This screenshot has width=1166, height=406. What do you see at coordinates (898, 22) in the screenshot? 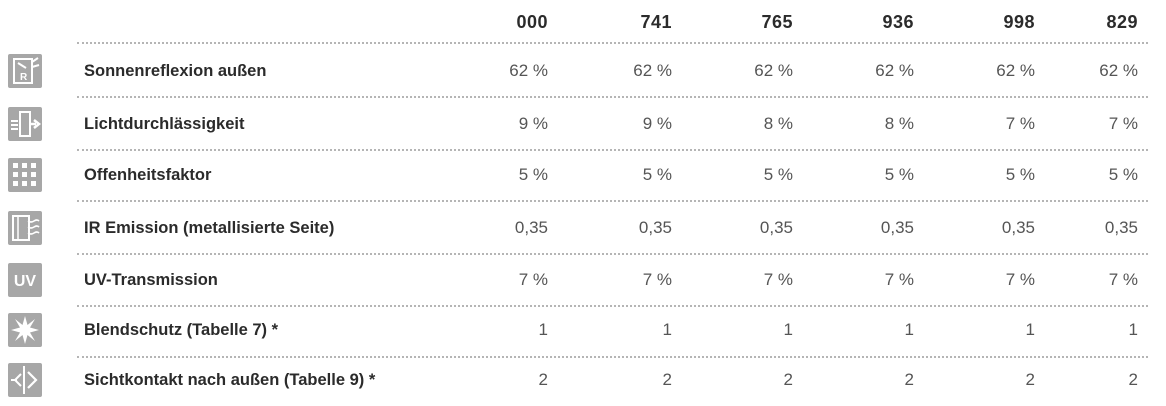
I see `column-header: 936` at bounding box center [898, 22].